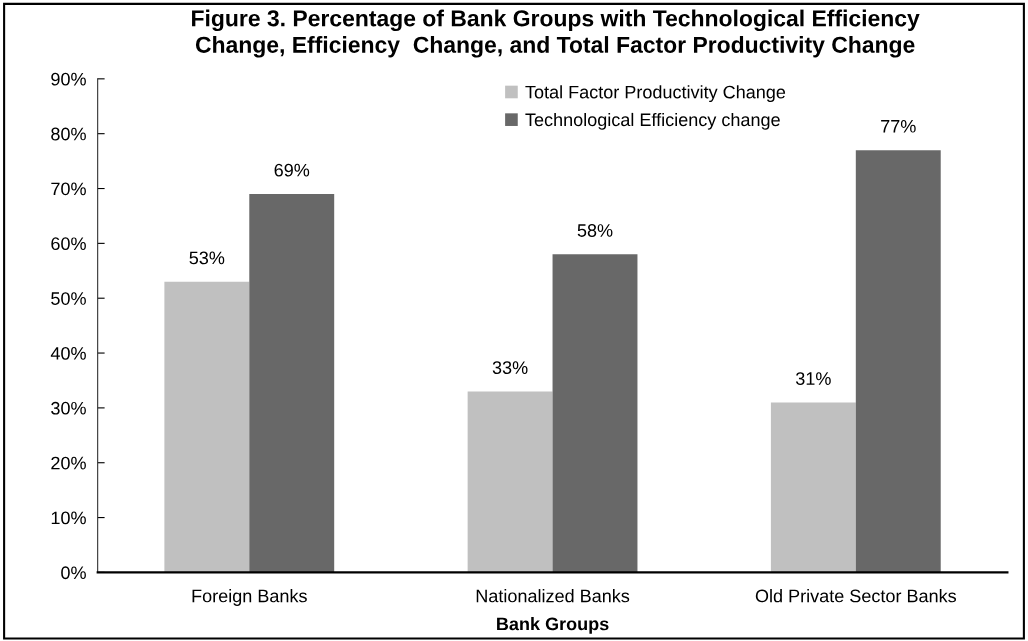 This screenshot has height=641, width=1028. Describe the element at coordinates (207, 258) in the screenshot. I see `data-label: 53%` at that location.